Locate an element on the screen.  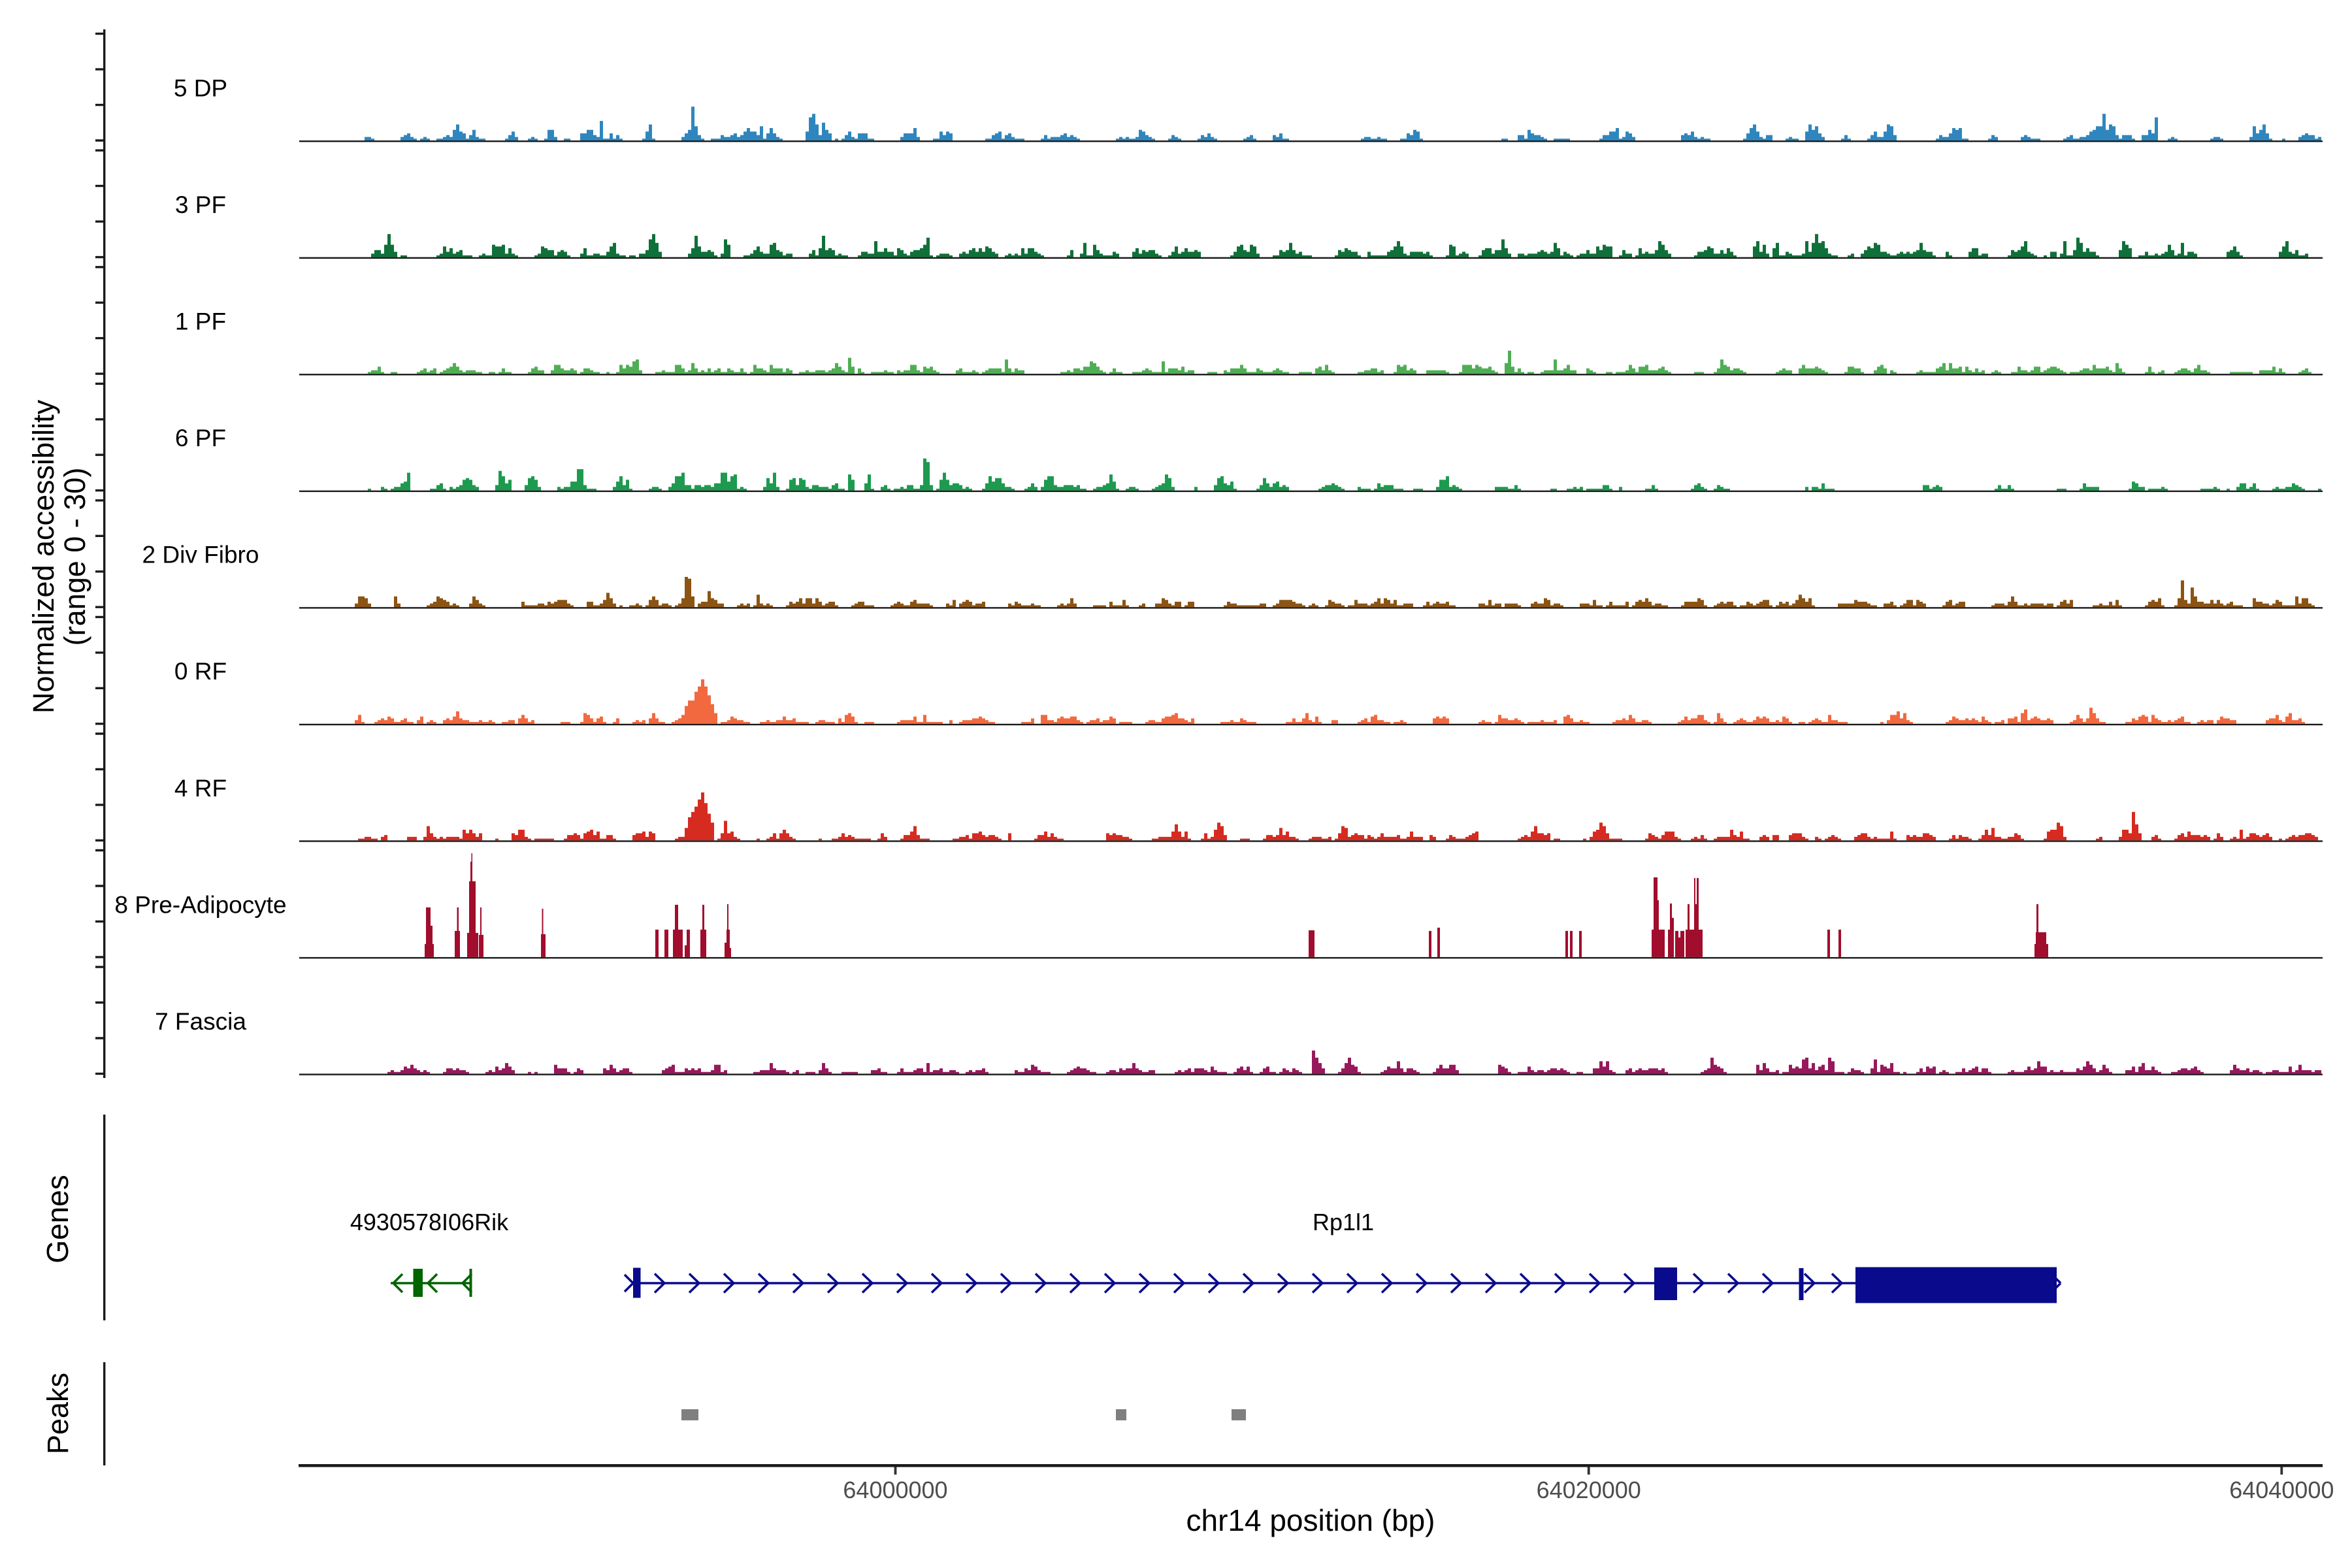
svg-text: 1 PF is located at coordinates (200, 321).